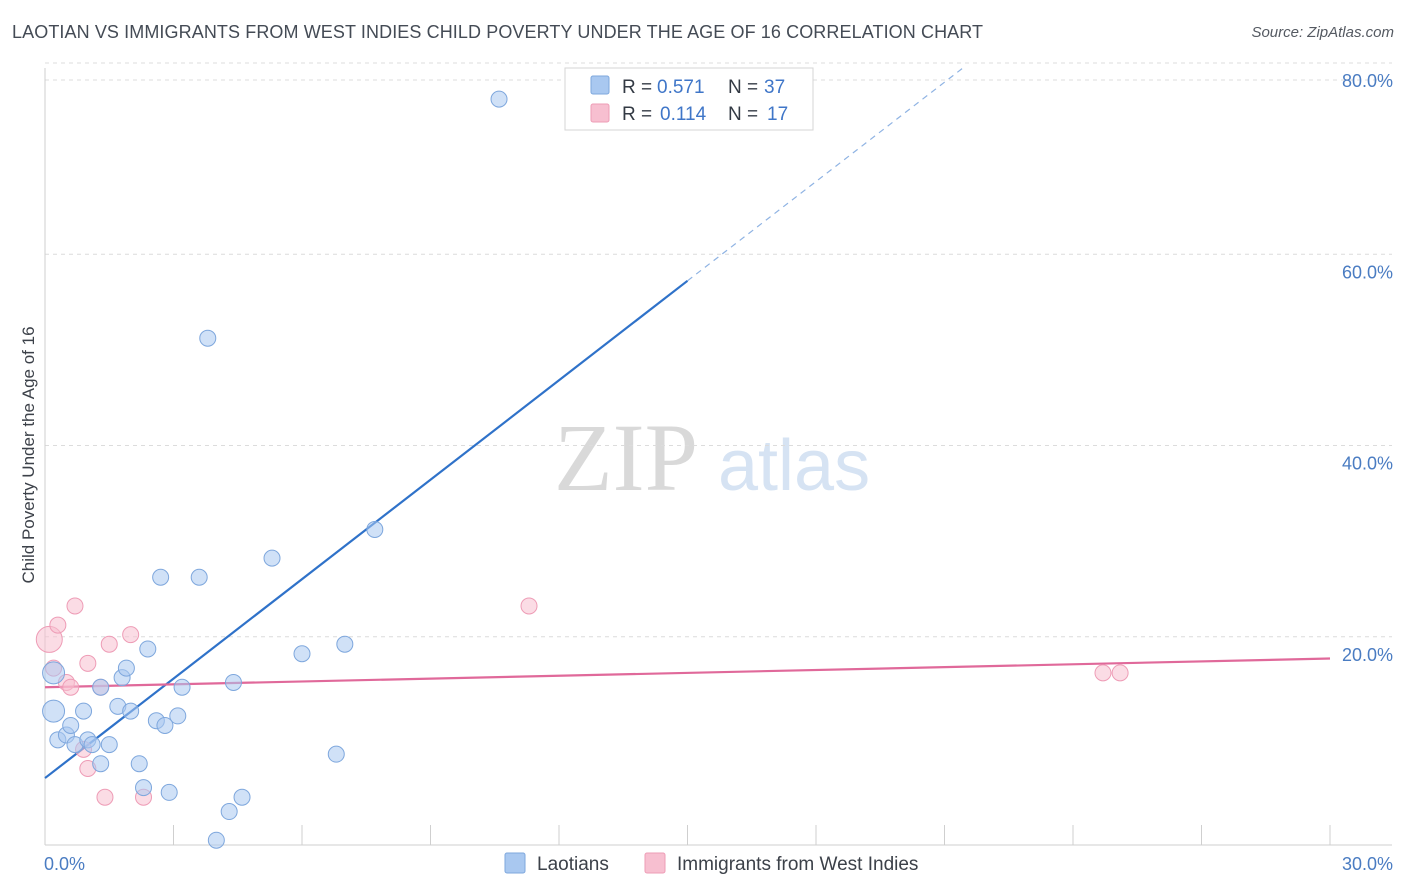  I want to click on legend-r-value-westindies: 0.114, so click(683, 114).